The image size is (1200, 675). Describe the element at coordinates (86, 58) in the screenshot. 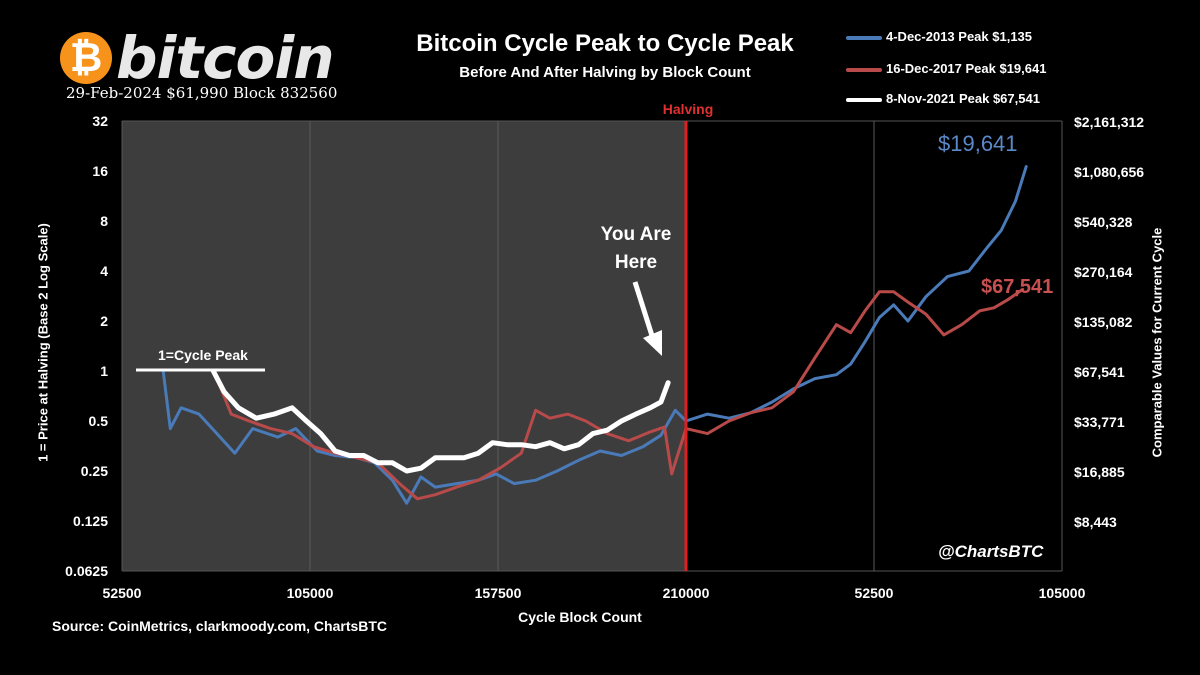

I see `bitcoin-coin-icon: ₿` at that location.